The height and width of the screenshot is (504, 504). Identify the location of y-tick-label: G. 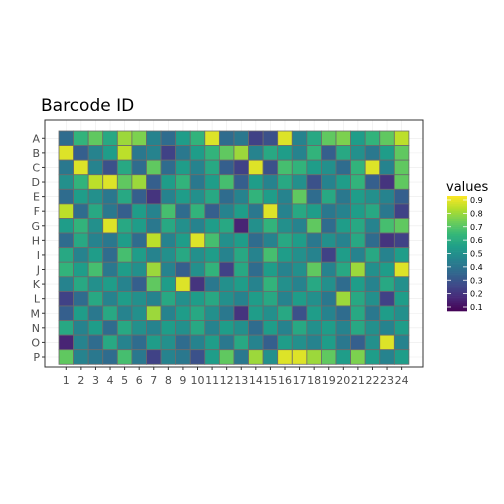
(35, 226).